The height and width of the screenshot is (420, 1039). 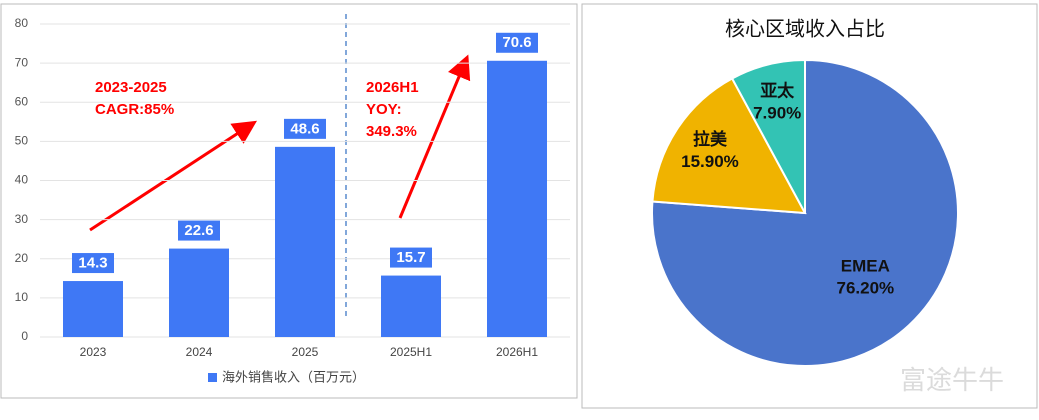 What do you see at coordinates (384, 109) in the screenshot?
I see `annotation: YOY:` at bounding box center [384, 109].